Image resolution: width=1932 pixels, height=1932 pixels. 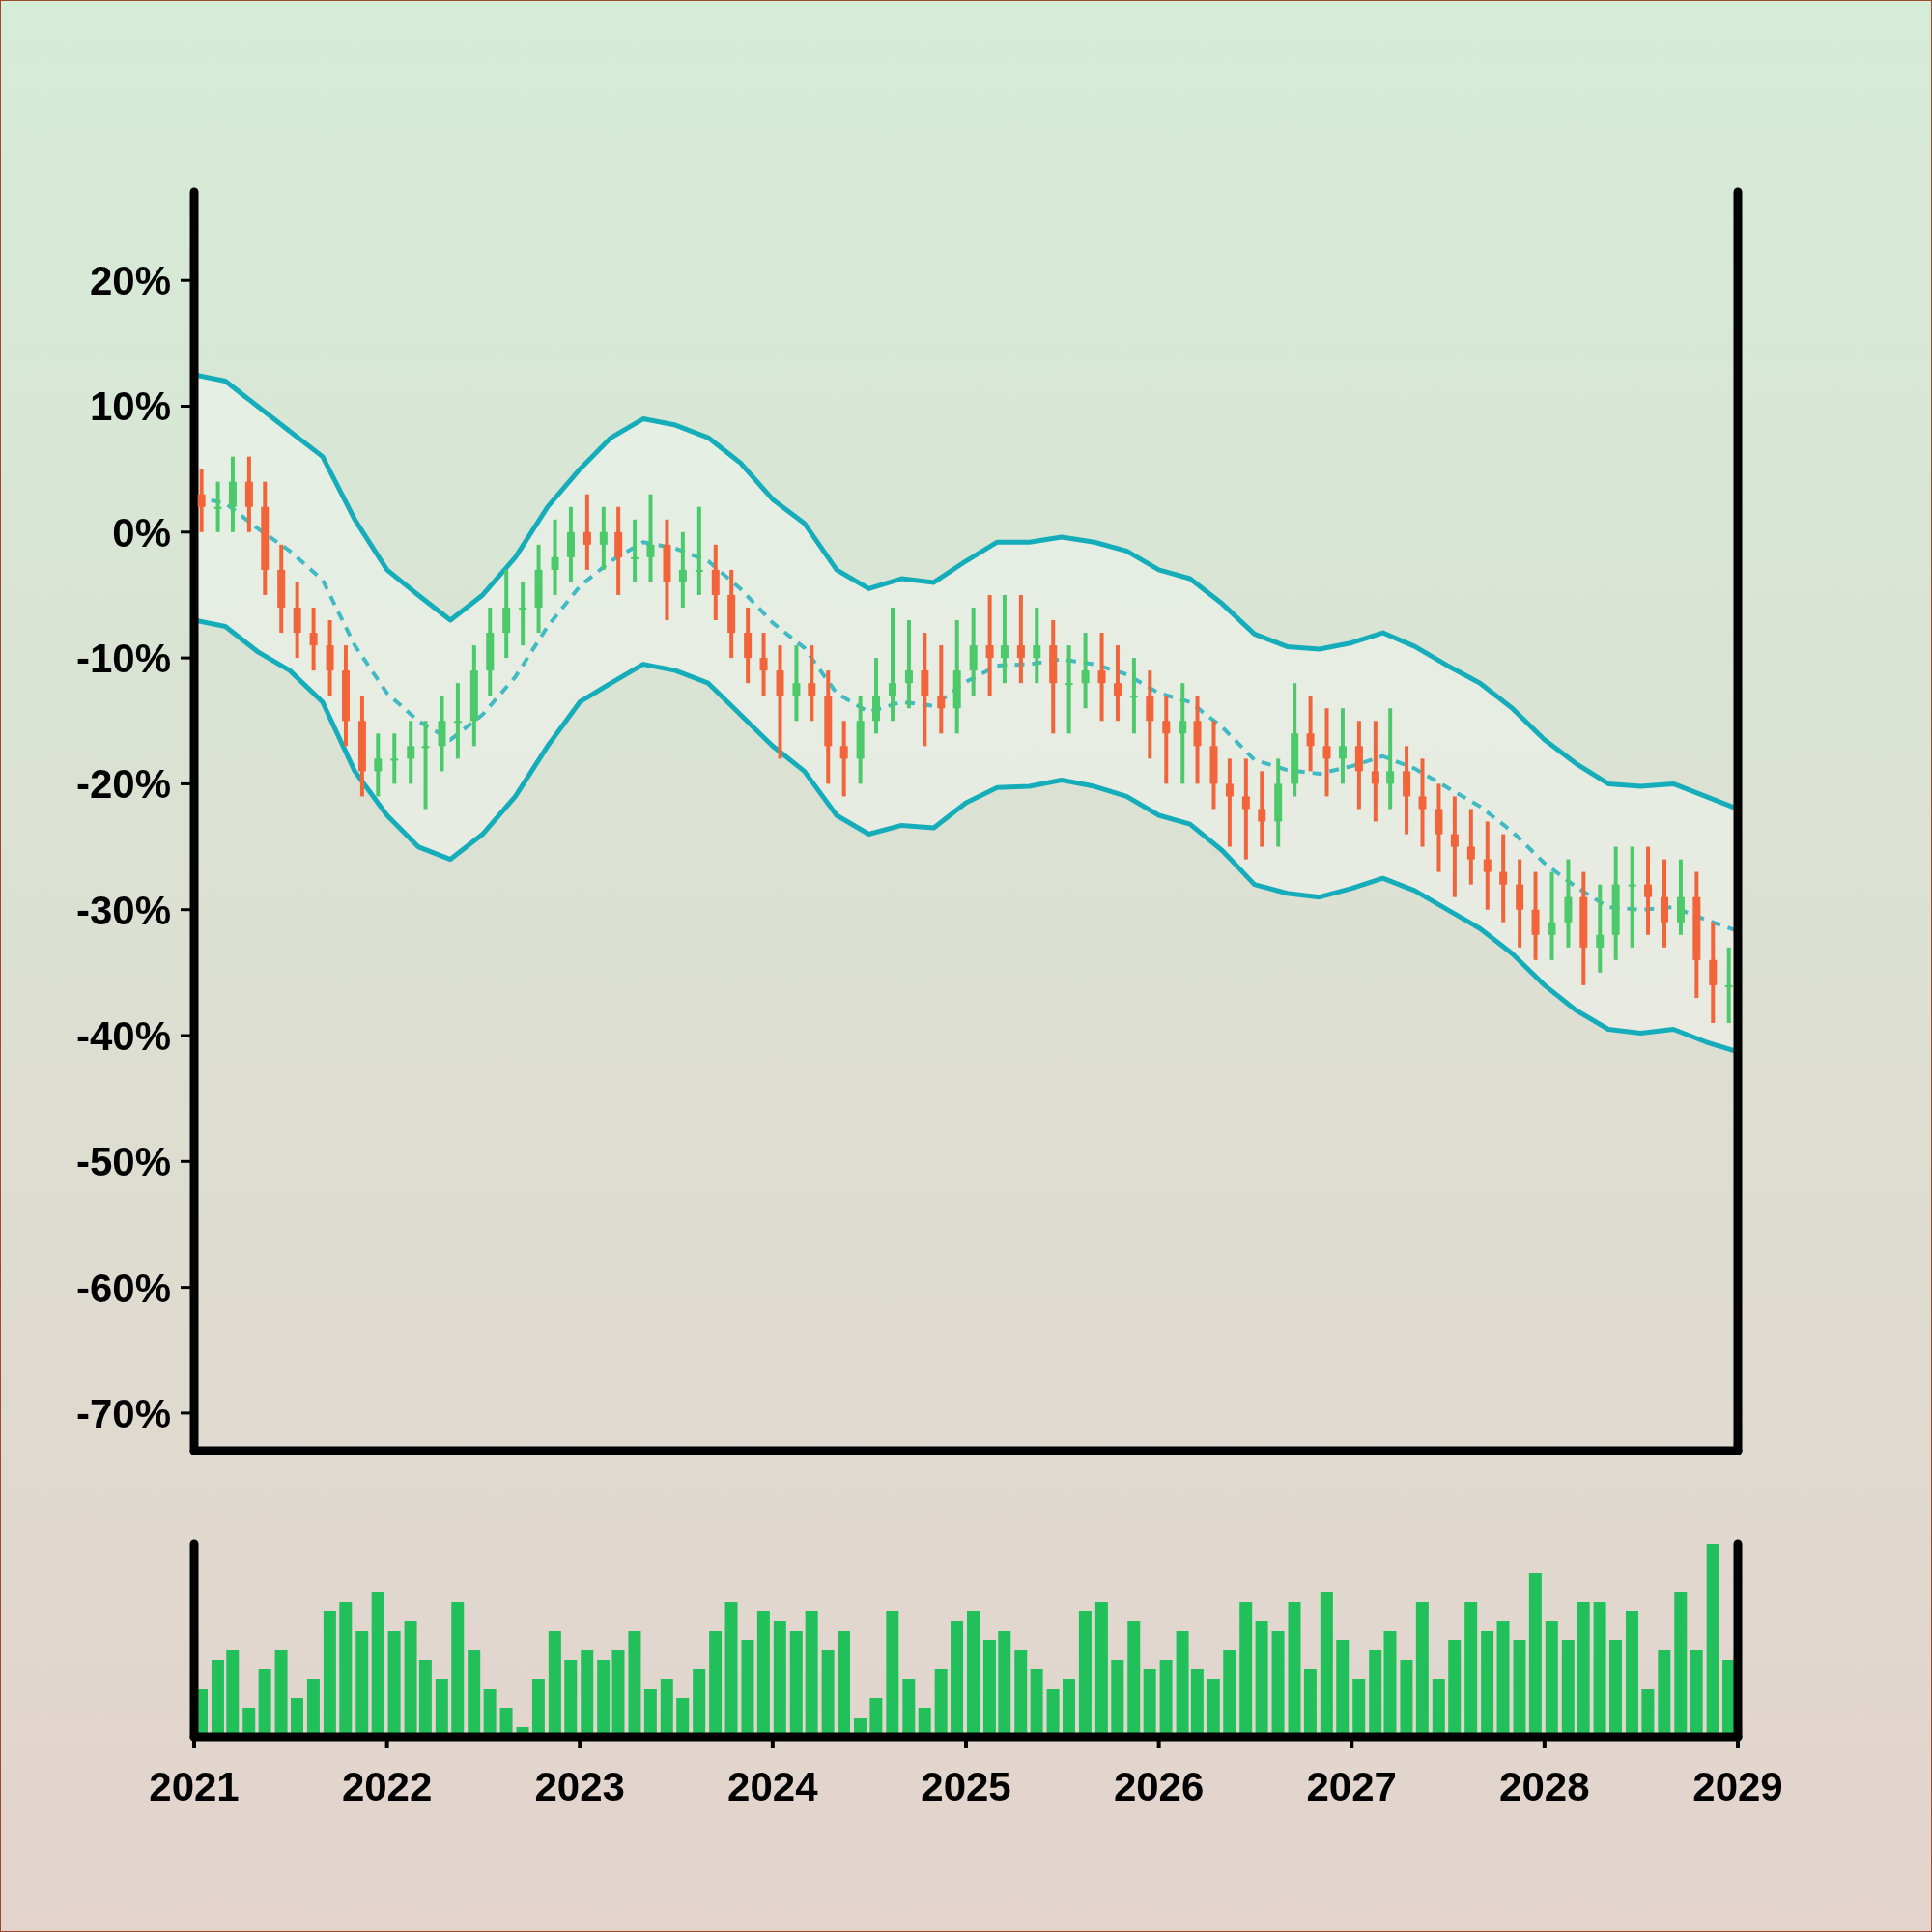 I want to click on y-tick-label: -50%, so click(x=123, y=1162).